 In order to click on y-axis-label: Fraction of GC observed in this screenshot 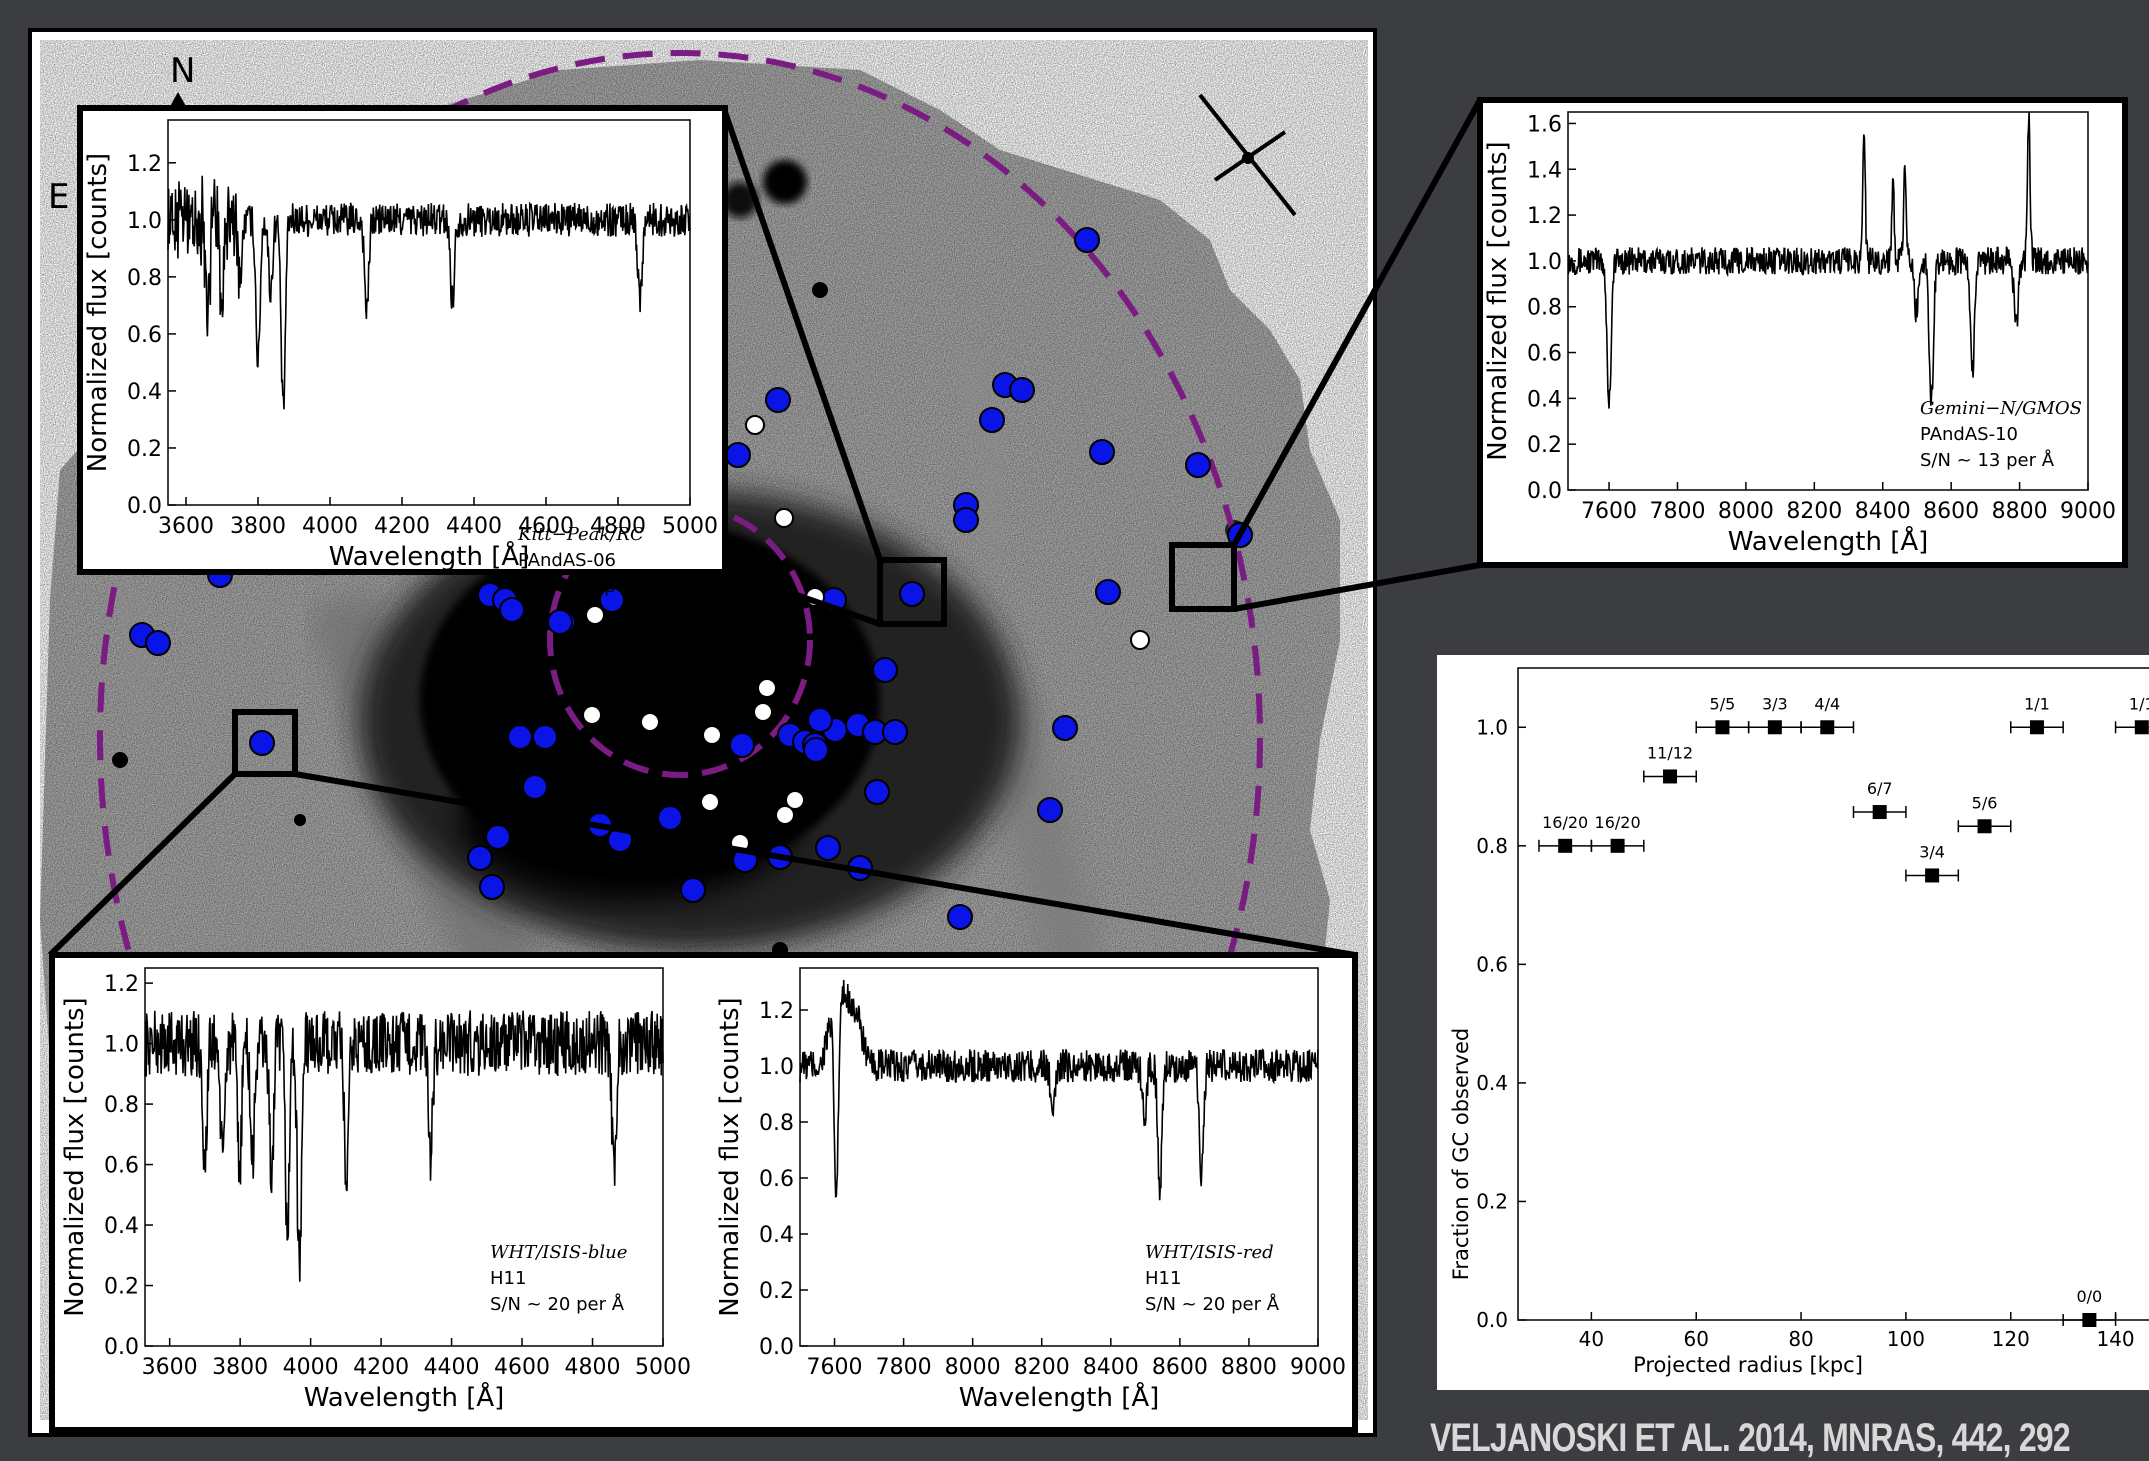, I will do `click(1461, 1154)`.